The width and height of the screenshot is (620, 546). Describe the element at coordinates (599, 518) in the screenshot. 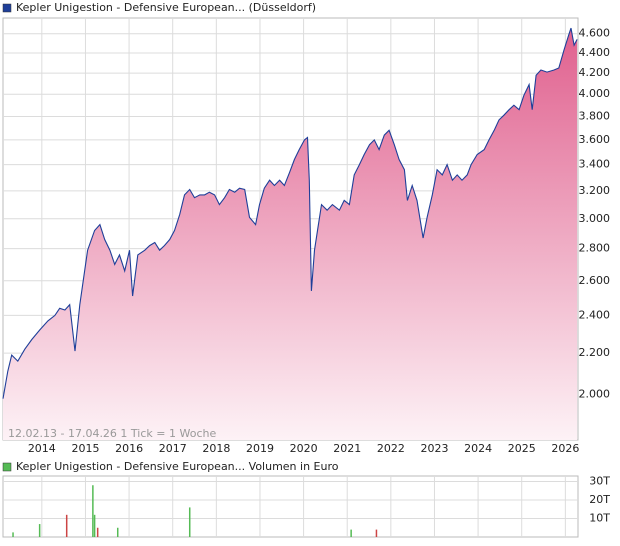

I see `y-tick-label: 10T` at that location.